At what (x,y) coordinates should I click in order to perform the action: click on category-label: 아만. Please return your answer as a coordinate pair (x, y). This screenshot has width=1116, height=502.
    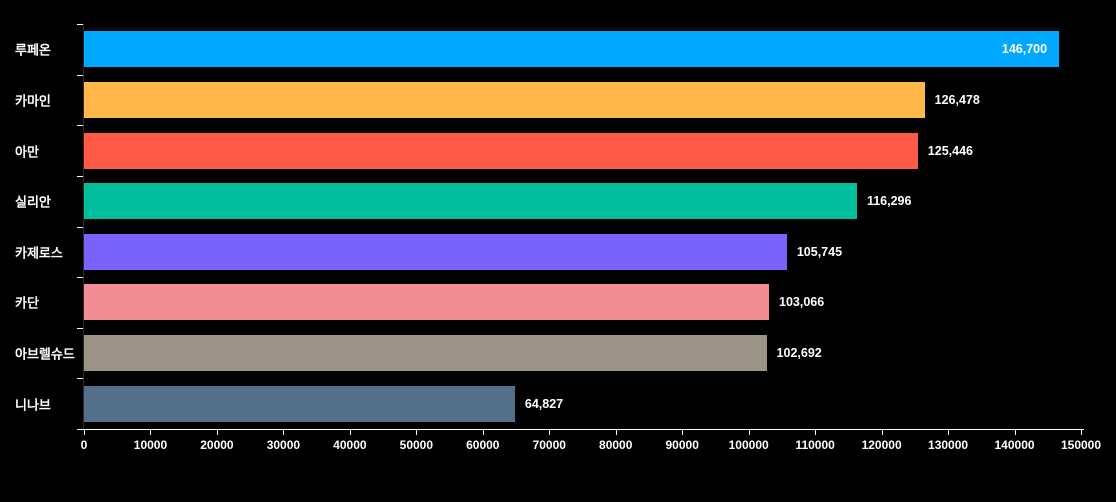
    Looking at the image, I should click on (27, 152).